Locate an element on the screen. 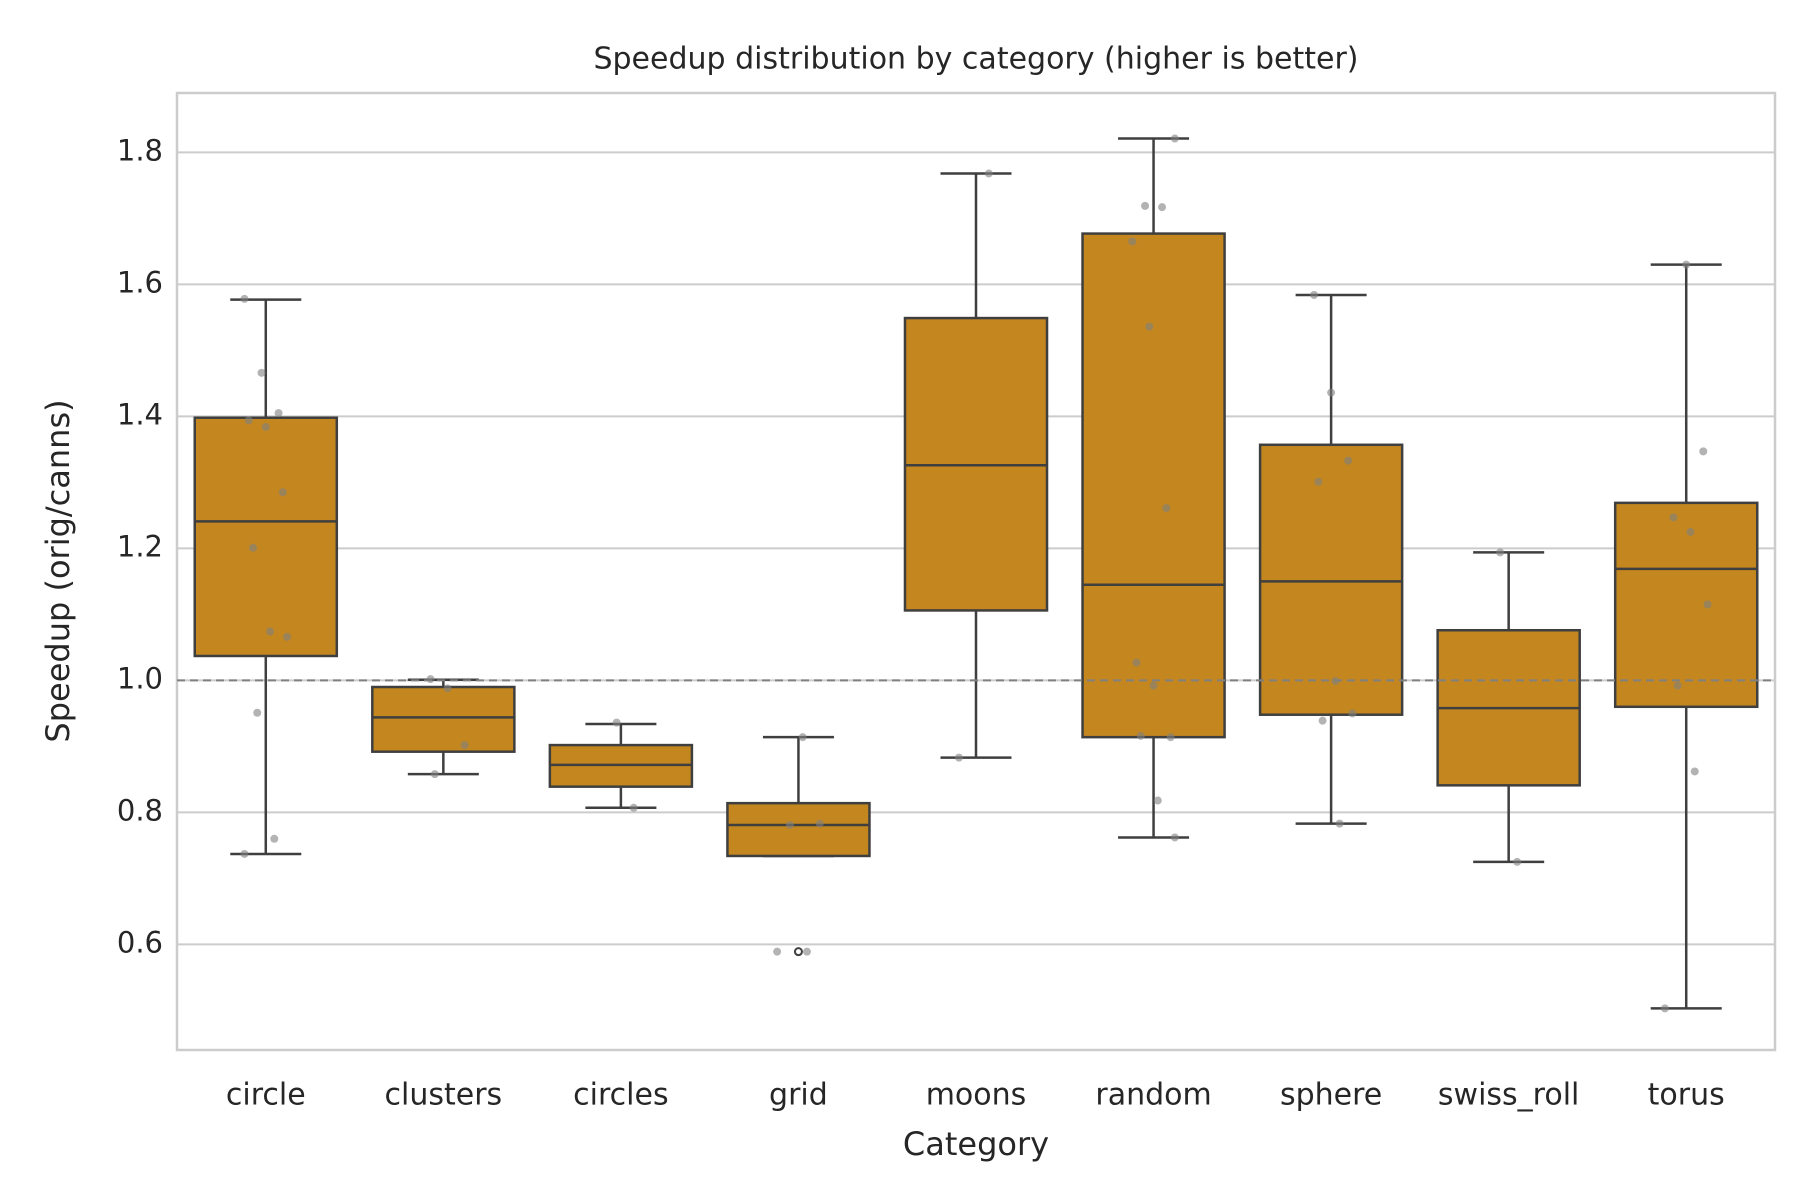 Image resolution: width=1800 pixels, height=1200 pixels. y-tick-label: 1.4 is located at coordinates (140, 414).